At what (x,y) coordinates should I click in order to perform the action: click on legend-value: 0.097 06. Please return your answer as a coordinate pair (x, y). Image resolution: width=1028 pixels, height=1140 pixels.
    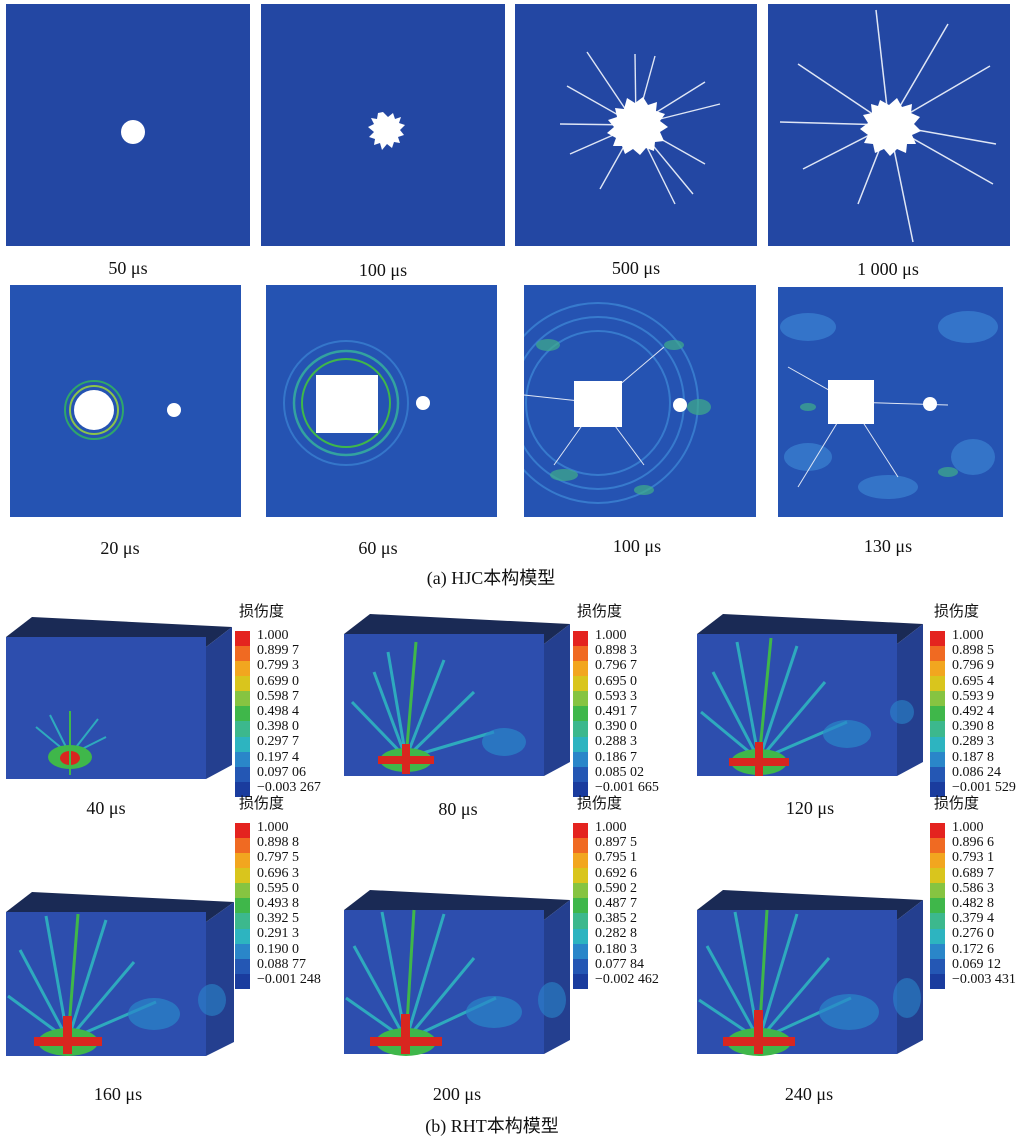
    Looking at the image, I should click on (281, 772).